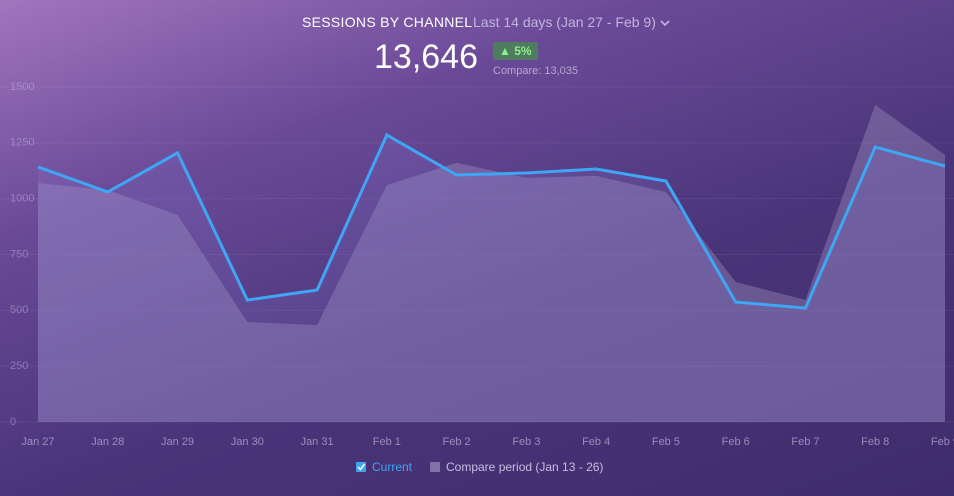 This screenshot has height=496, width=954. What do you see at coordinates (736, 442) in the screenshot?
I see `x-tick-label: Feb 6` at bounding box center [736, 442].